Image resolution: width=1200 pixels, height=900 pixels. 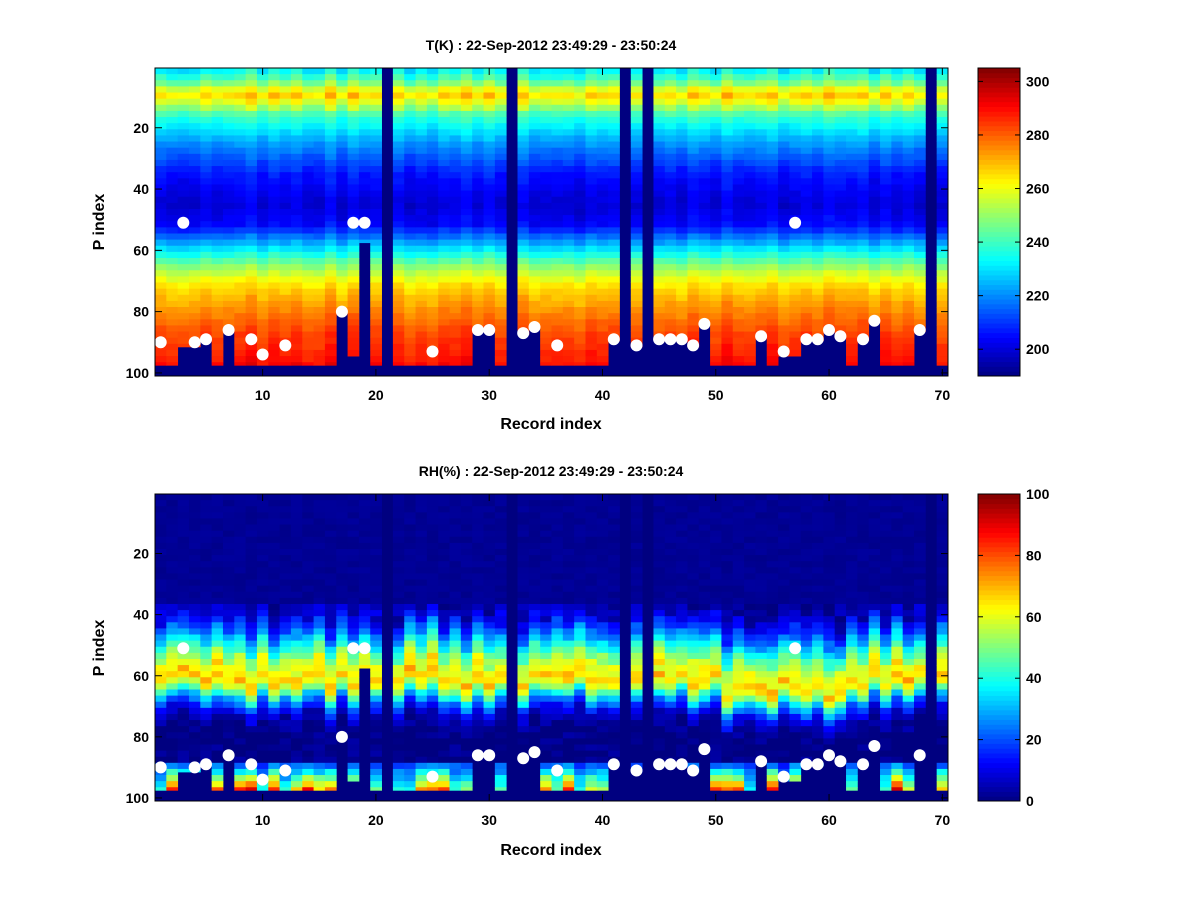 What do you see at coordinates (263, 395) in the screenshot?
I see `x-tick-label: 10` at bounding box center [263, 395].